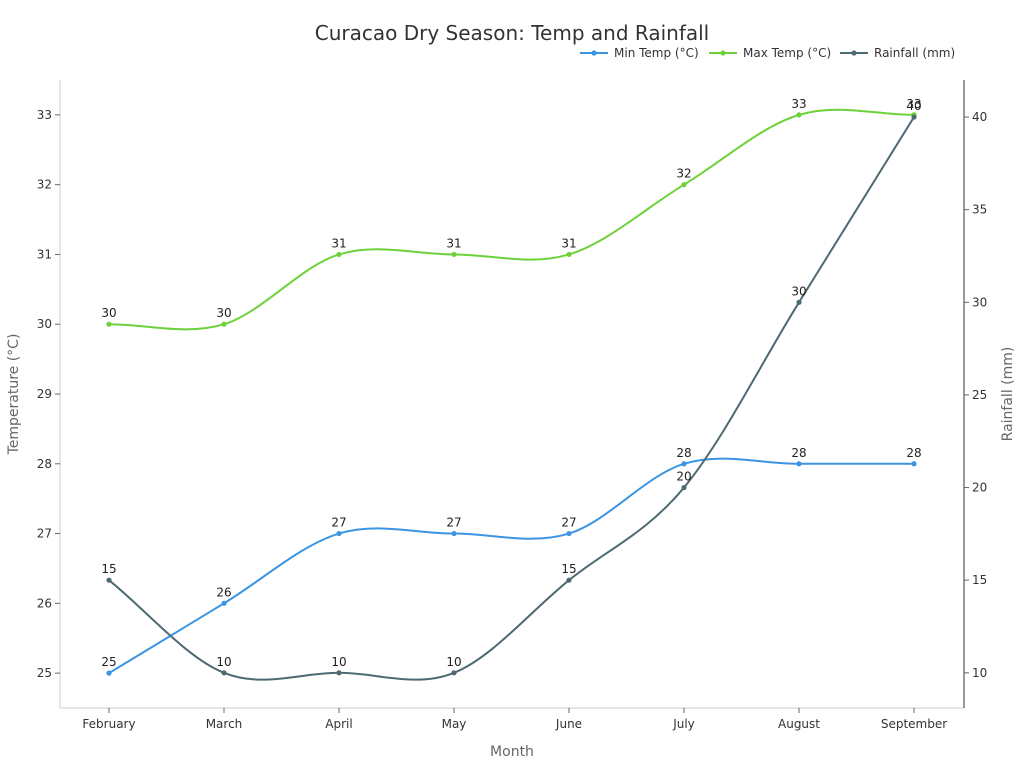 This screenshot has width=1024, height=768. Describe the element at coordinates (568, 724) in the screenshot. I see `x-tick-label: June` at that location.